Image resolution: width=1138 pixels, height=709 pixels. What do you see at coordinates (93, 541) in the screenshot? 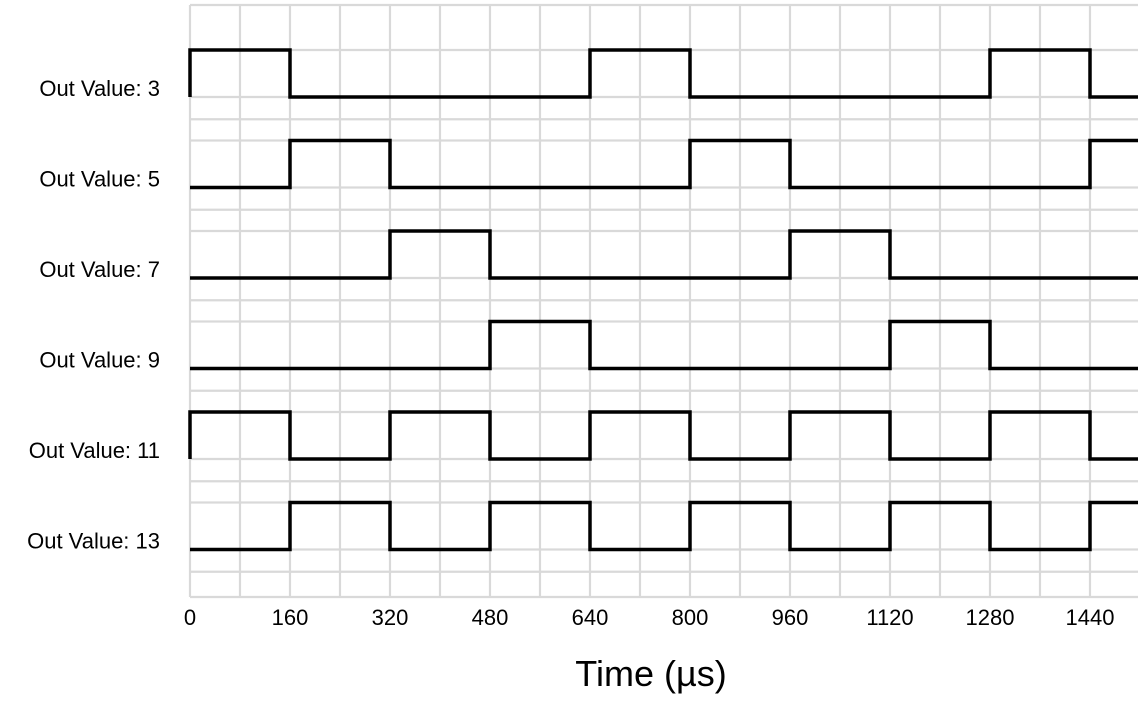
I see `row-label: Out Value: 13` at bounding box center [93, 541].